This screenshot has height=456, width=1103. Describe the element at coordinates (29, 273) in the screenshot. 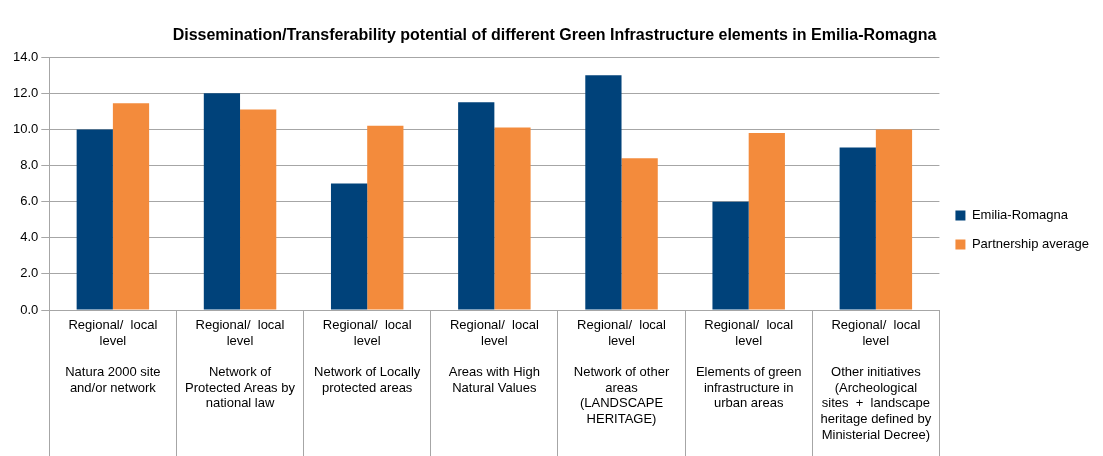

I see `y-tick-label: 2.0` at that location.